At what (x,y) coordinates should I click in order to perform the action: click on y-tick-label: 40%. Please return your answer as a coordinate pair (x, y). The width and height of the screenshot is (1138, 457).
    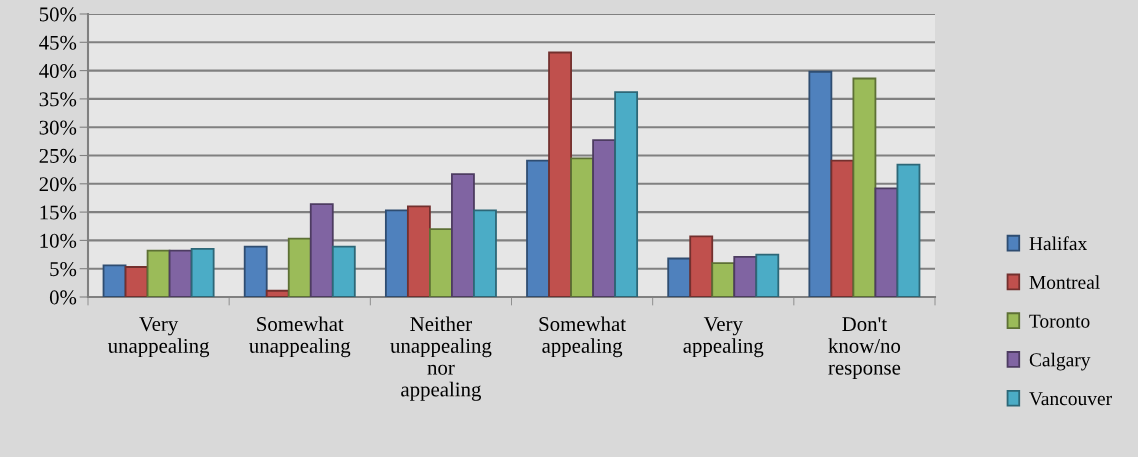
    Looking at the image, I should click on (58, 71).